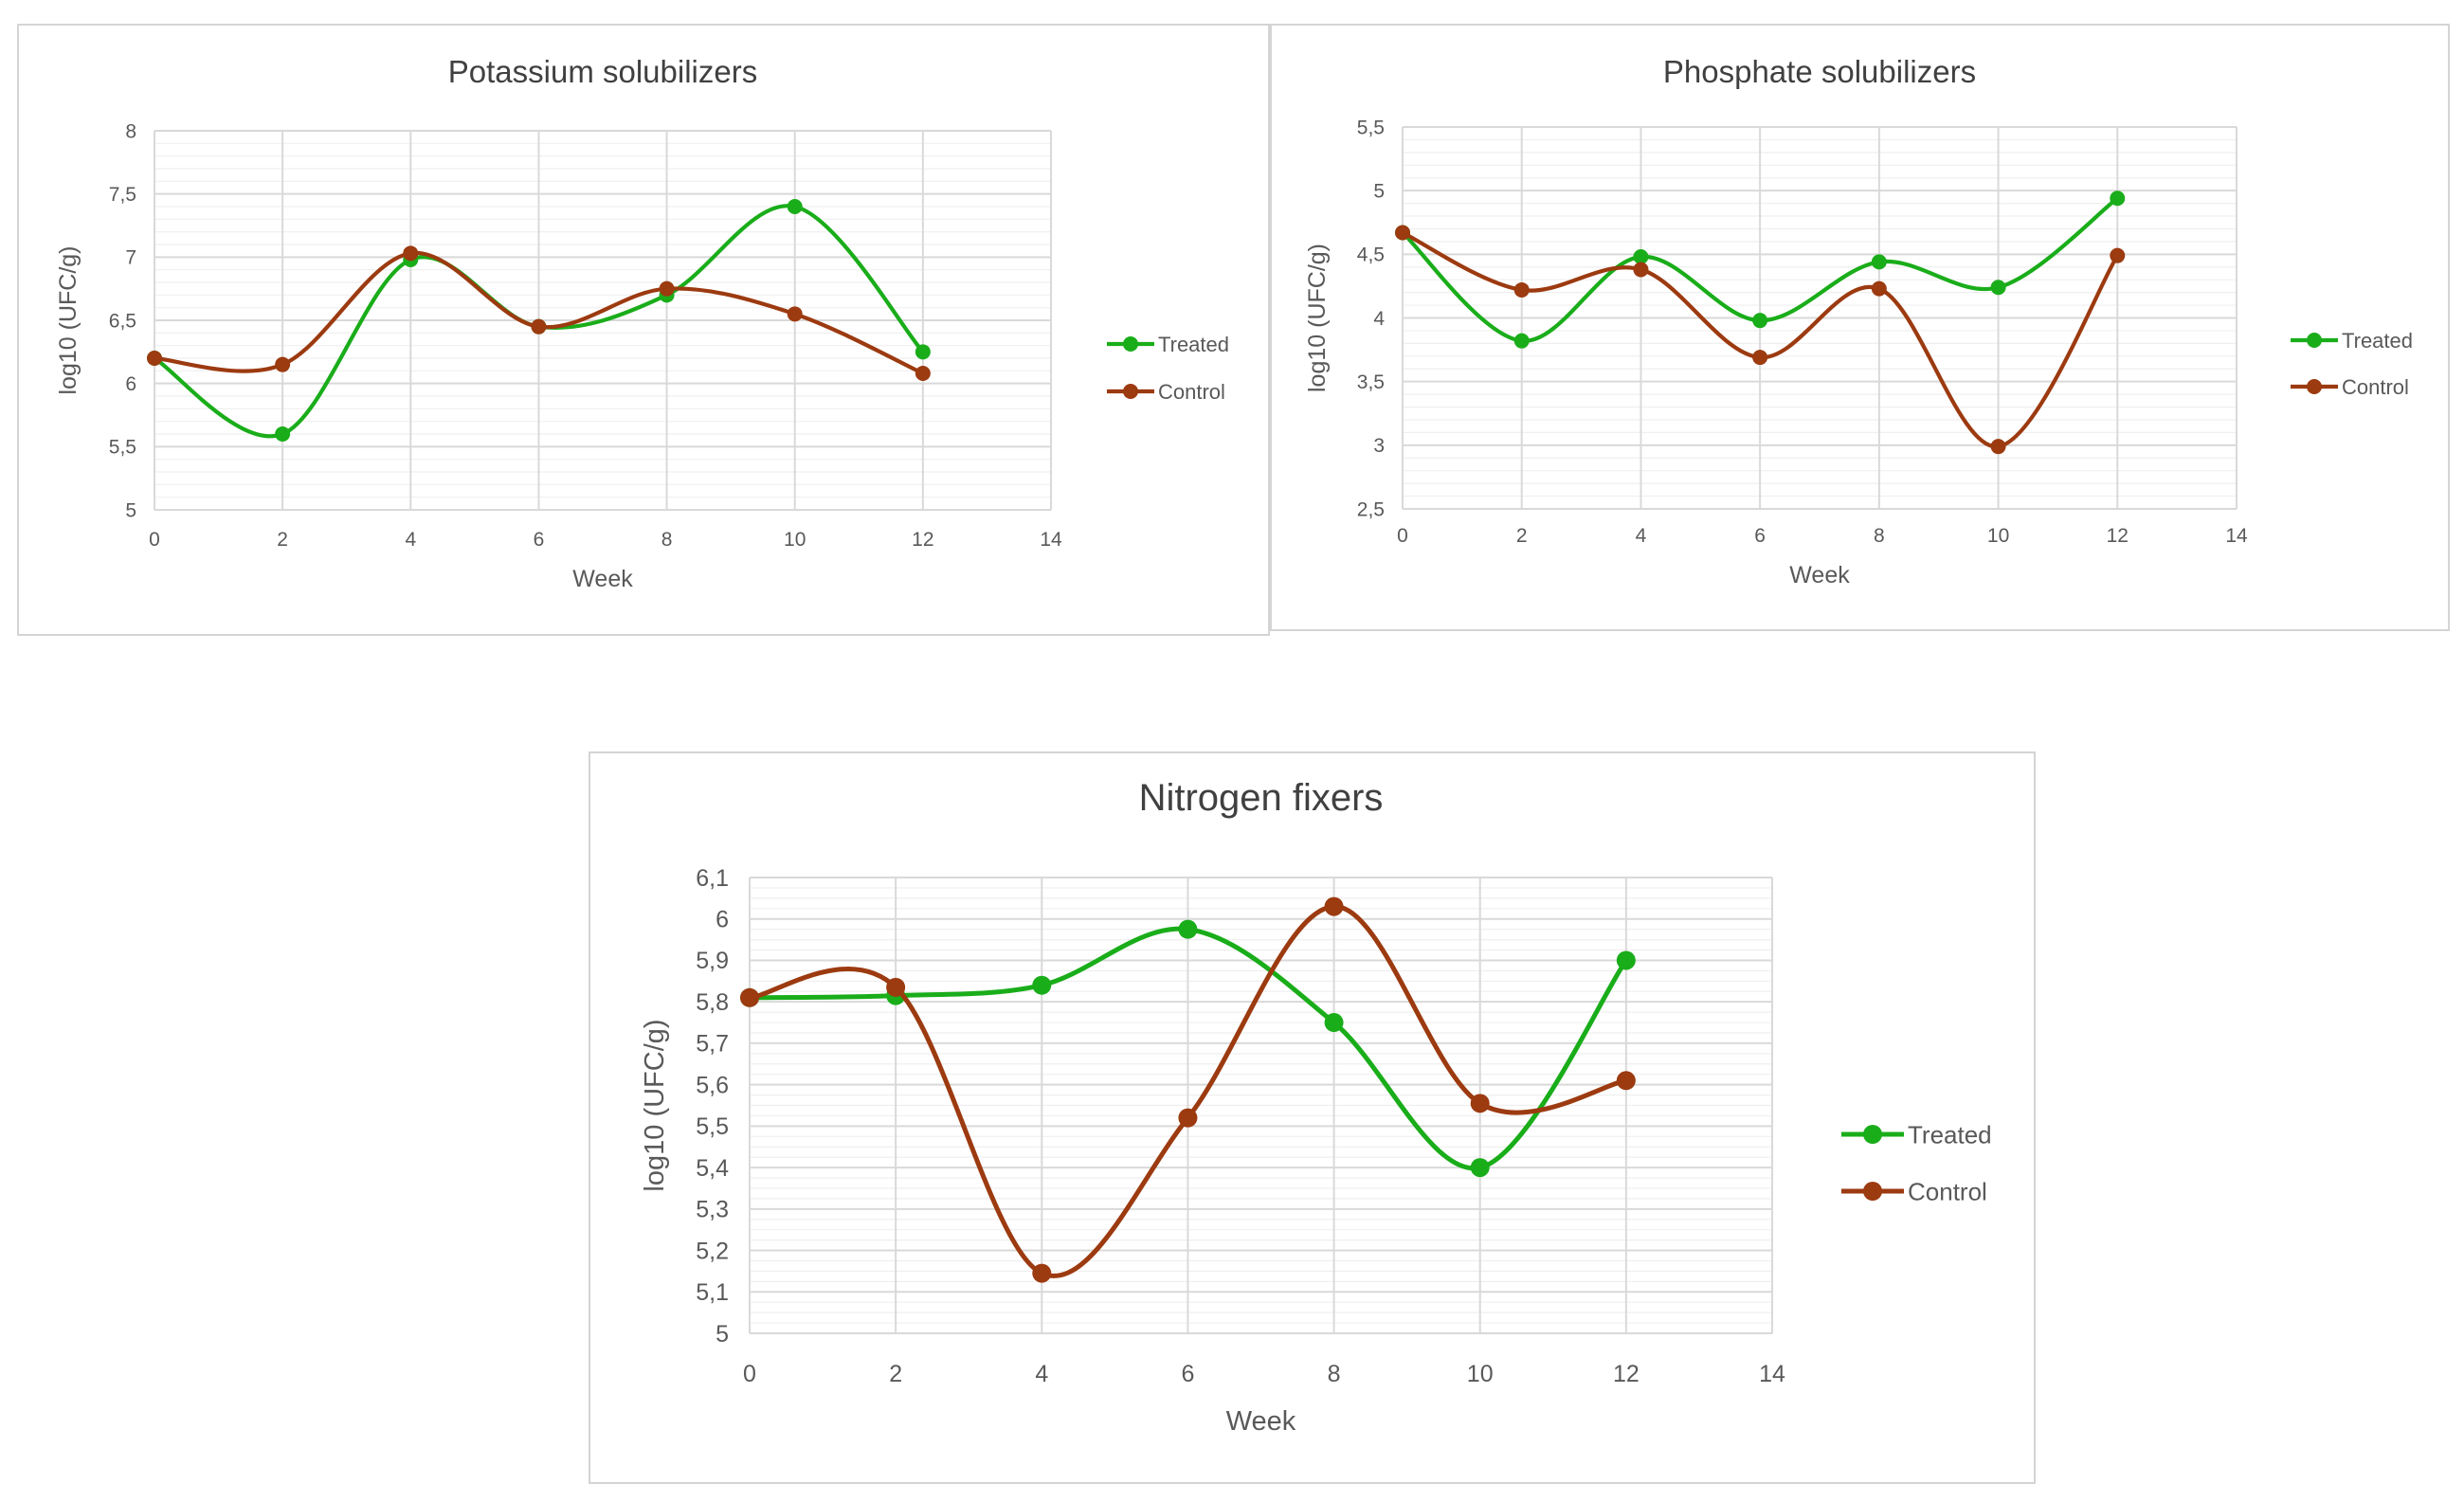 The image size is (2464, 1502). I want to click on y-tick-label: 4, so click(1379, 319).